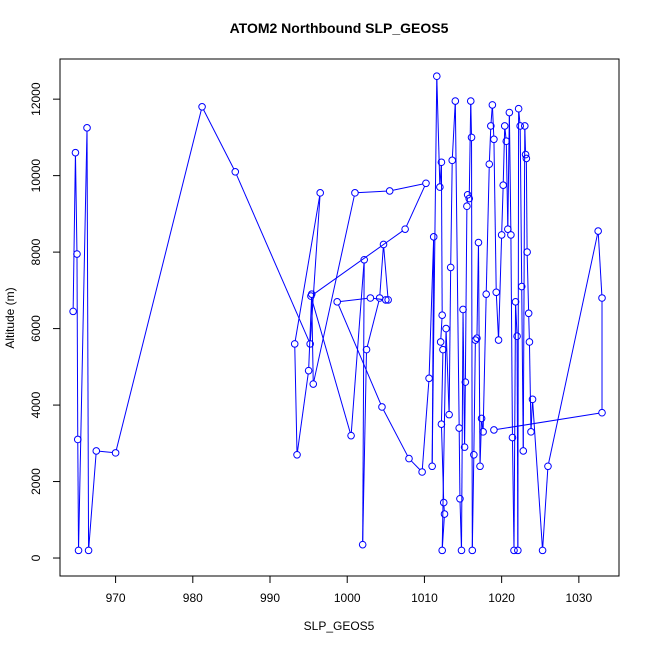 This screenshot has height=650, width=650. Describe the element at coordinates (10, 317) in the screenshot. I see `y-axis-label: Altitude (m)` at that location.